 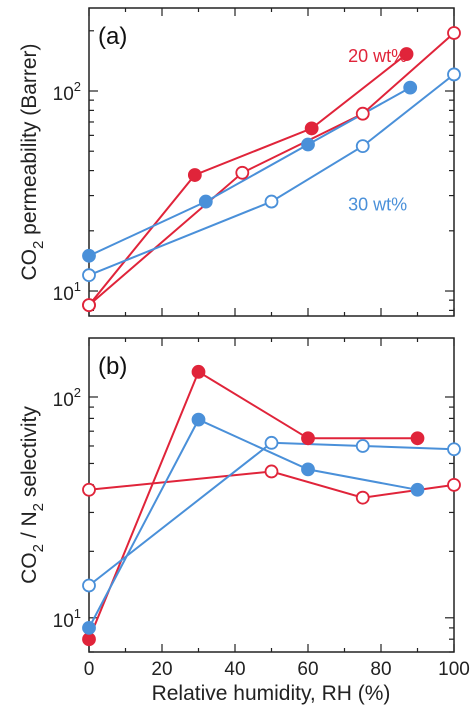 I want to click on y-axis-label-b-rest: selectivity, so click(x=29, y=454).